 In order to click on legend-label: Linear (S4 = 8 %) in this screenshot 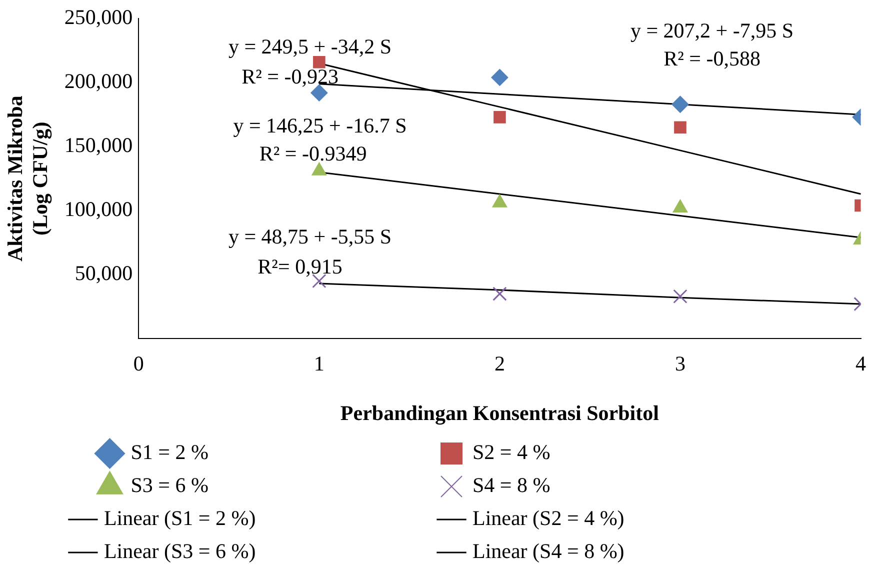, I will do `click(635, 551)`.